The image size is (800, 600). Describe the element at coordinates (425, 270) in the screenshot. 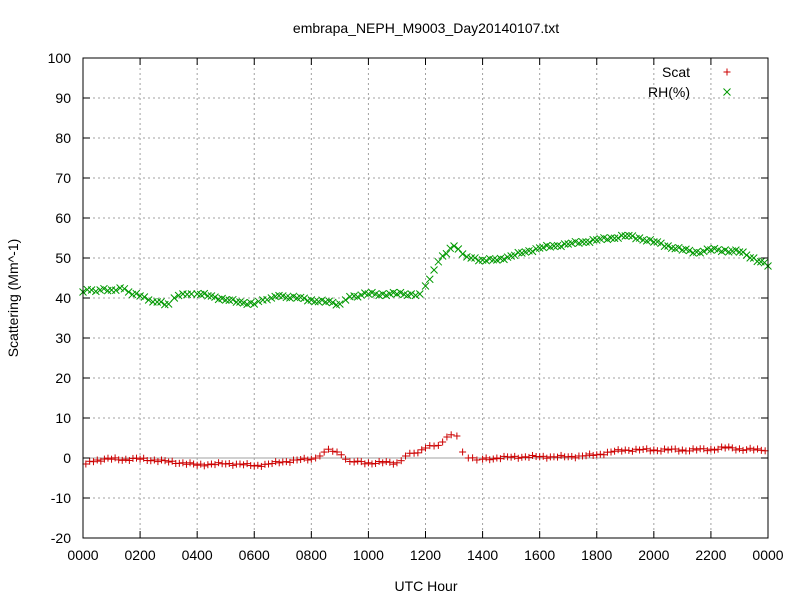

I see `series-rh` at that location.